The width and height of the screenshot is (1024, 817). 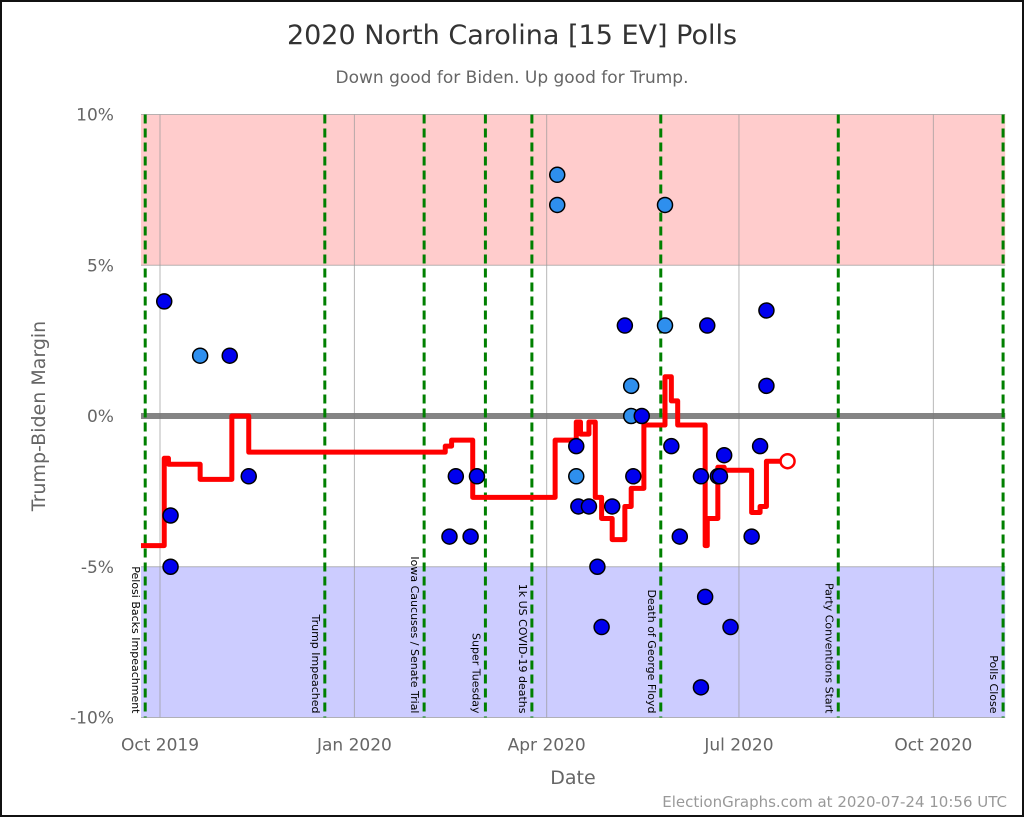 What do you see at coordinates (651, 651) in the screenshot?
I see `event-label: Death of George Floyd` at bounding box center [651, 651].